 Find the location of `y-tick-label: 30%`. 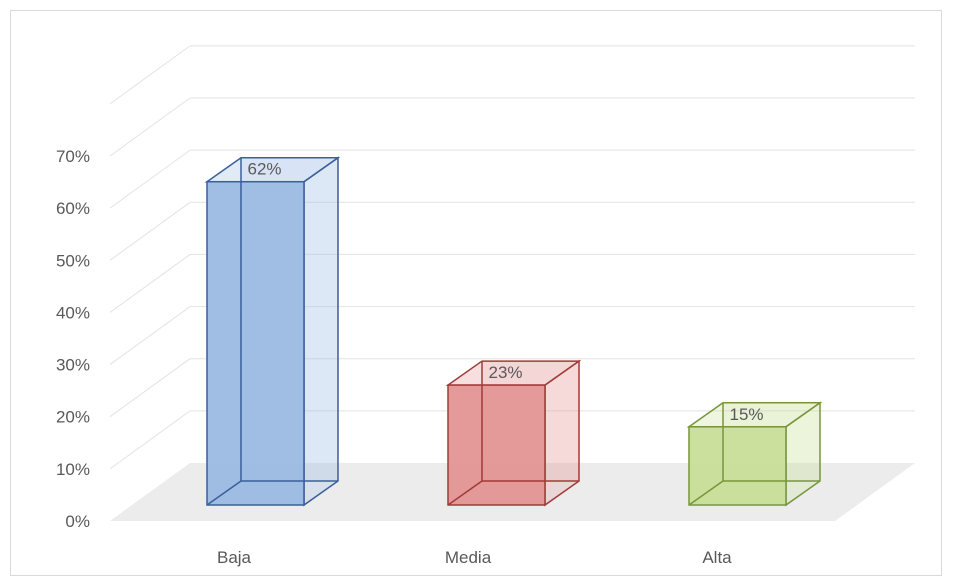

y-tick-label: 30% is located at coordinates (73, 365).